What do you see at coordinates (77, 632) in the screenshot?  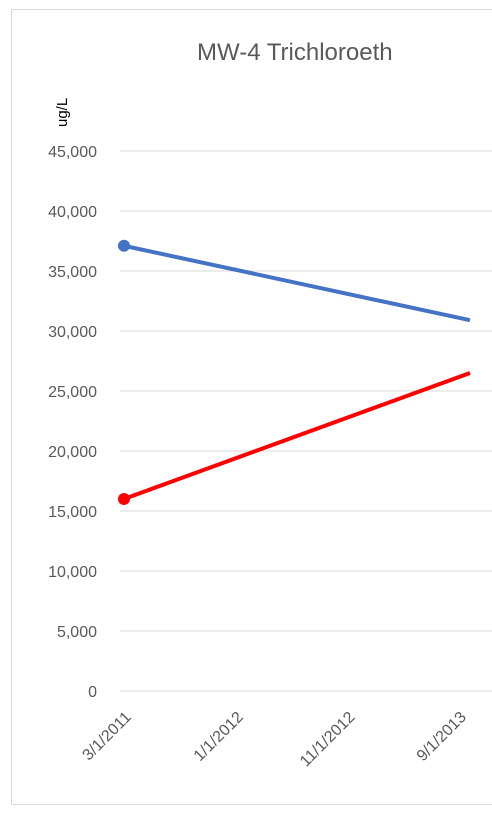 I see `y-tick-label: 5,000` at bounding box center [77, 632].